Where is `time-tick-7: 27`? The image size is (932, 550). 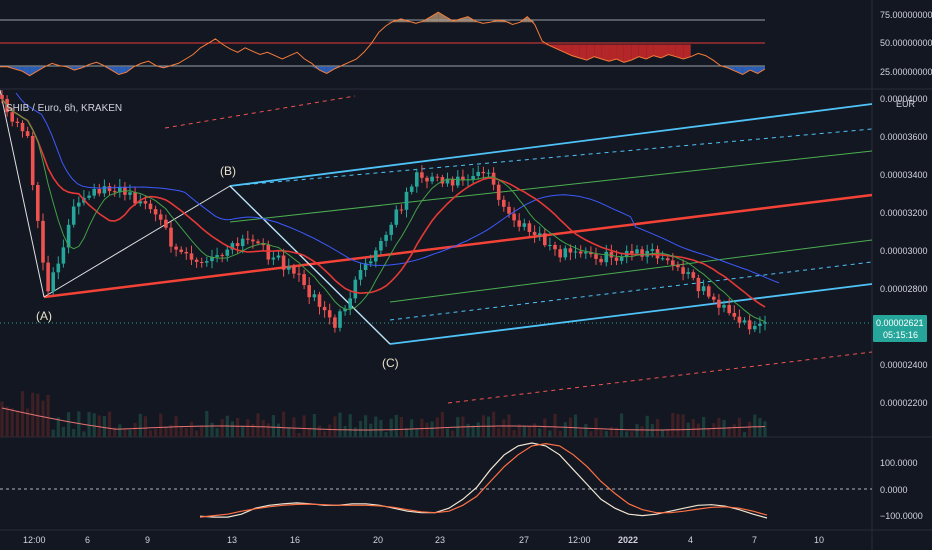 time-tick-7: 27 is located at coordinates (524, 540).